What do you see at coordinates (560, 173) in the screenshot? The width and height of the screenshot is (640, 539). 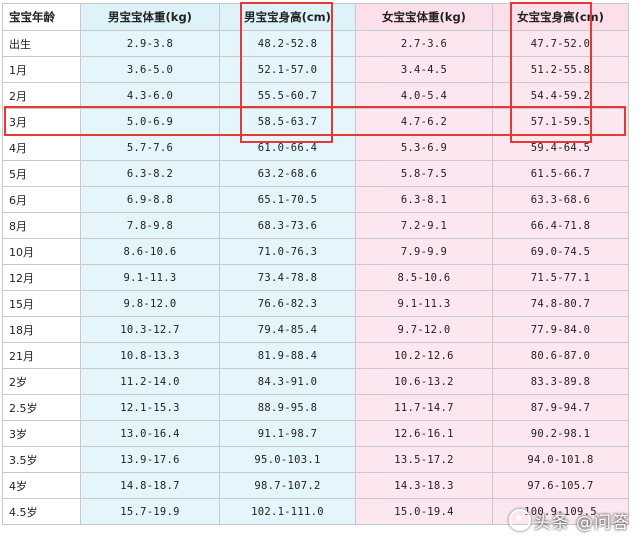 I see `girl-height-cell: 61.5-66.7` at bounding box center [560, 173].